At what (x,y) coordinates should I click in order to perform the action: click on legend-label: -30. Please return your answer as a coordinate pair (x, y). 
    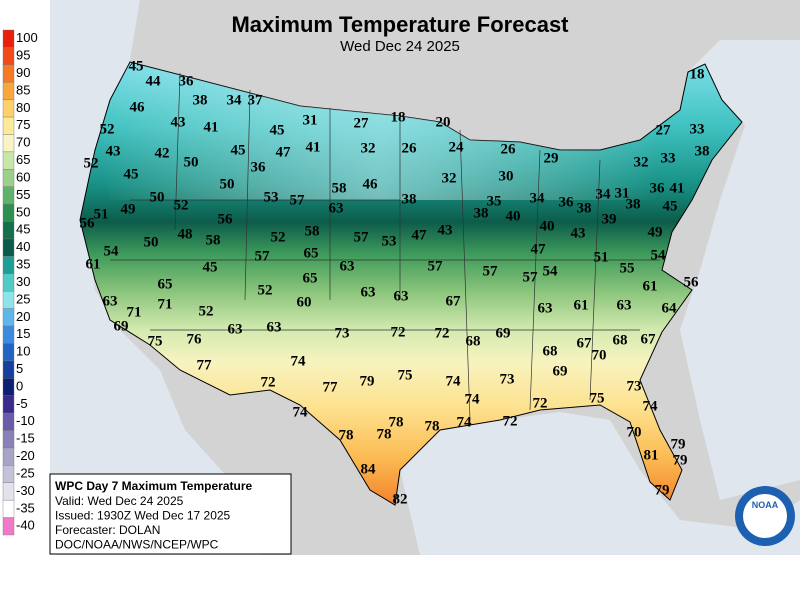
    Looking at the image, I should click on (25, 490).